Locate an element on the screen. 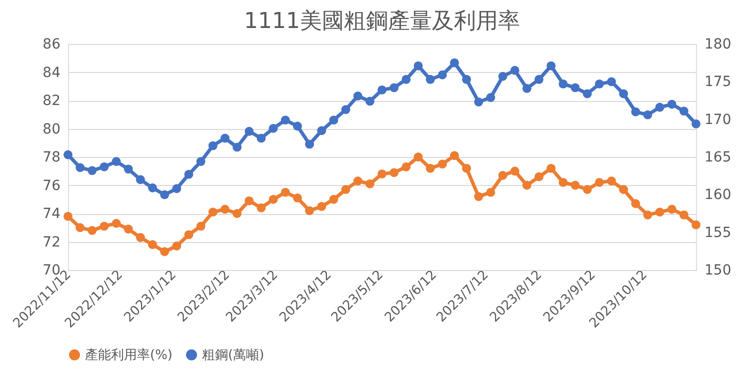  legend-label: 產能利用率(%) is located at coordinates (128, 354).